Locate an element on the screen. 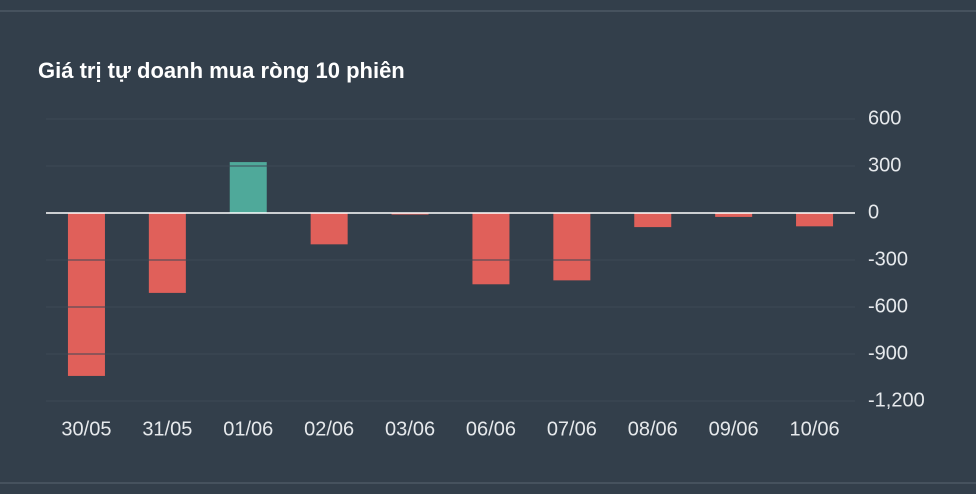 Image resolution: width=976 pixels, height=494 pixels. y-tick-label: 0 is located at coordinates (873, 212).